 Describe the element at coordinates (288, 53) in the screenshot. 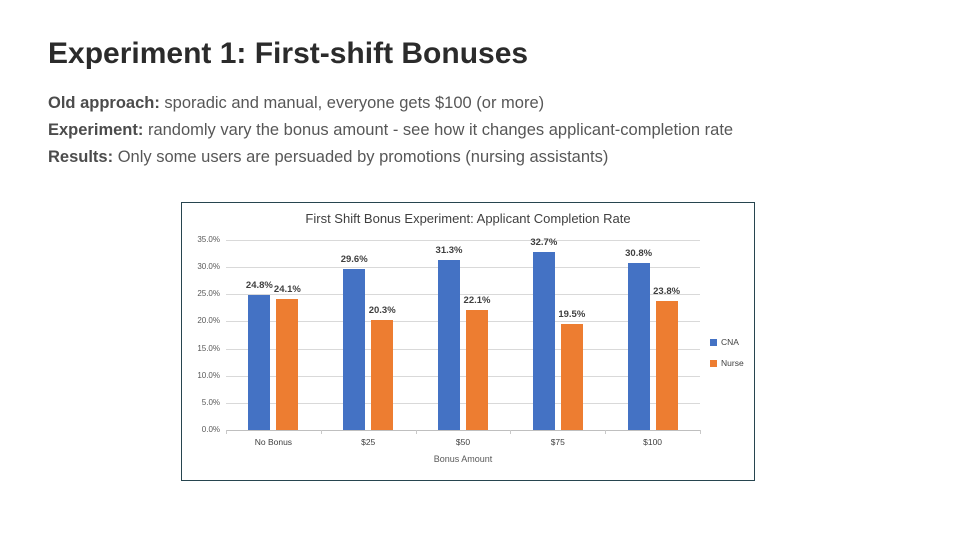

I see `slide-title: Experiment 1: First-shift Bonuses` at that location.